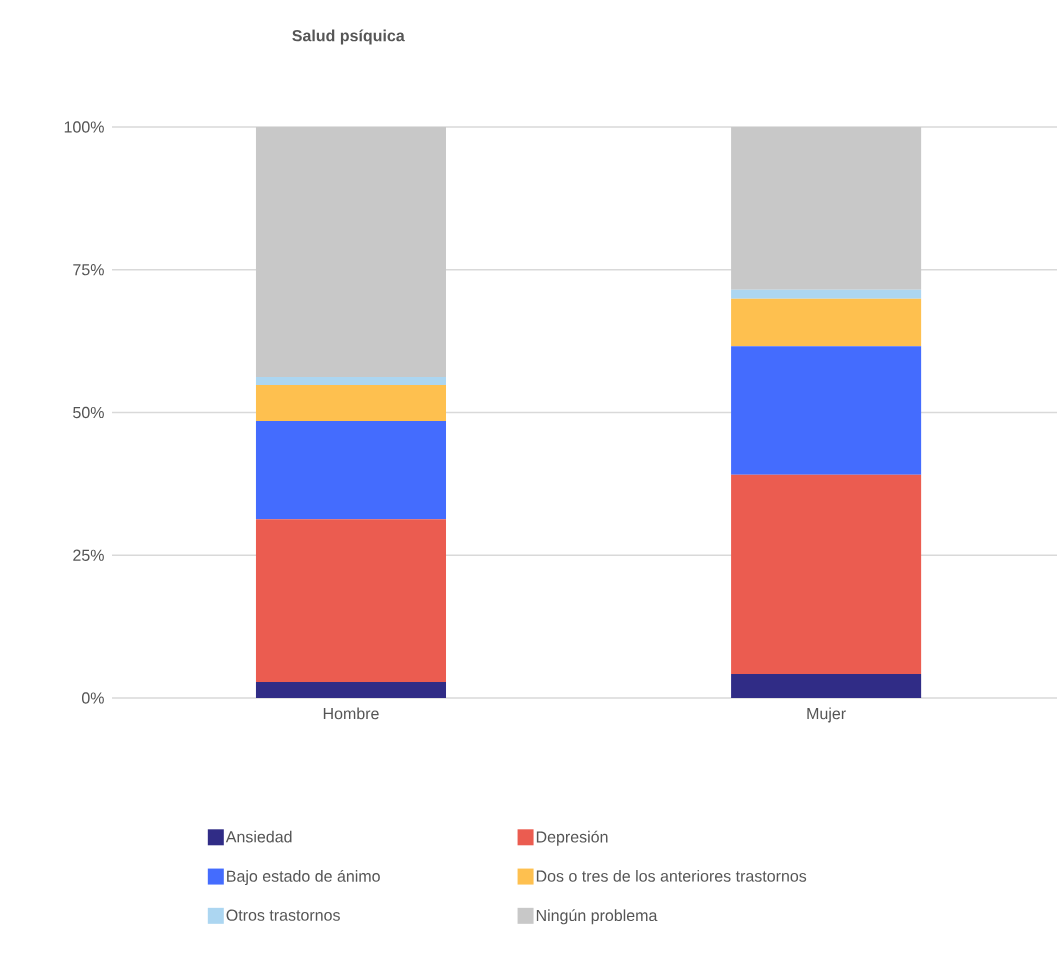 The width and height of the screenshot is (1057, 956). I want to click on x-tick-label: Mujer, so click(826, 715).